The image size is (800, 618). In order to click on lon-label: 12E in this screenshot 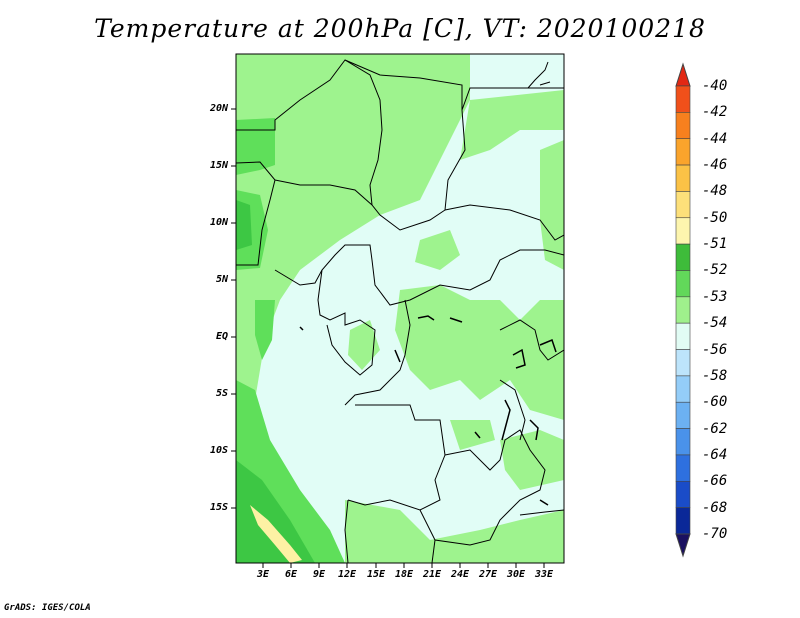, I will do `click(347, 574)`.